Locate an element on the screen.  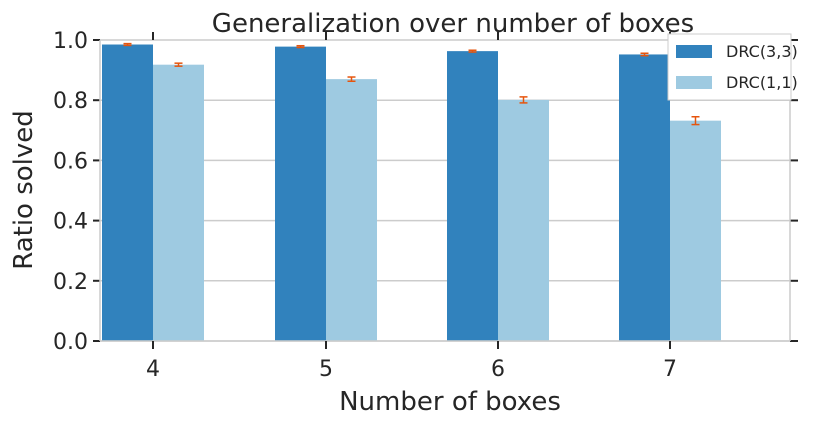
legend-label-drc33: DRC(3,3) is located at coordinates (762, 51).